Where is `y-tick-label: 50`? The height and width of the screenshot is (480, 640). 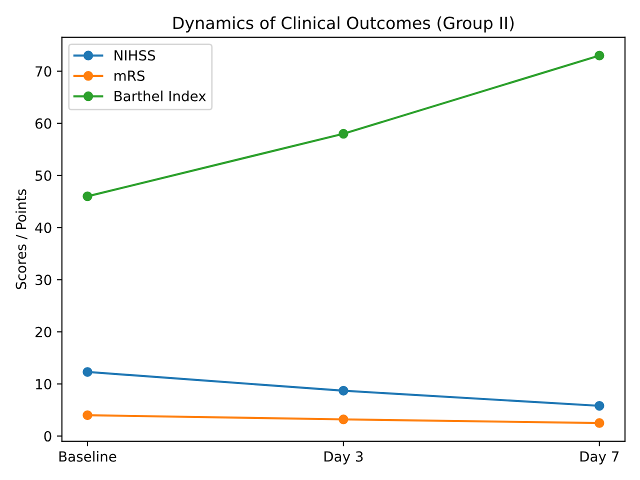 y-tick-label: 50 is located at coordinates (44, 175).